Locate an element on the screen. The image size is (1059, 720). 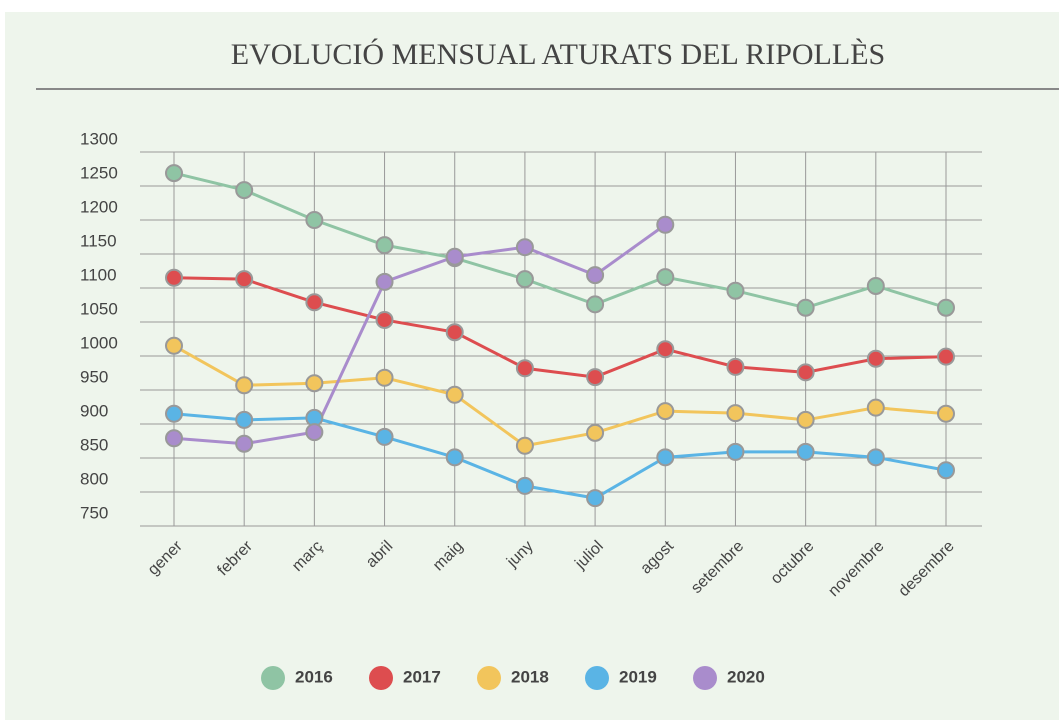
legend-label: 2018 is located at coordinates (530, 676).